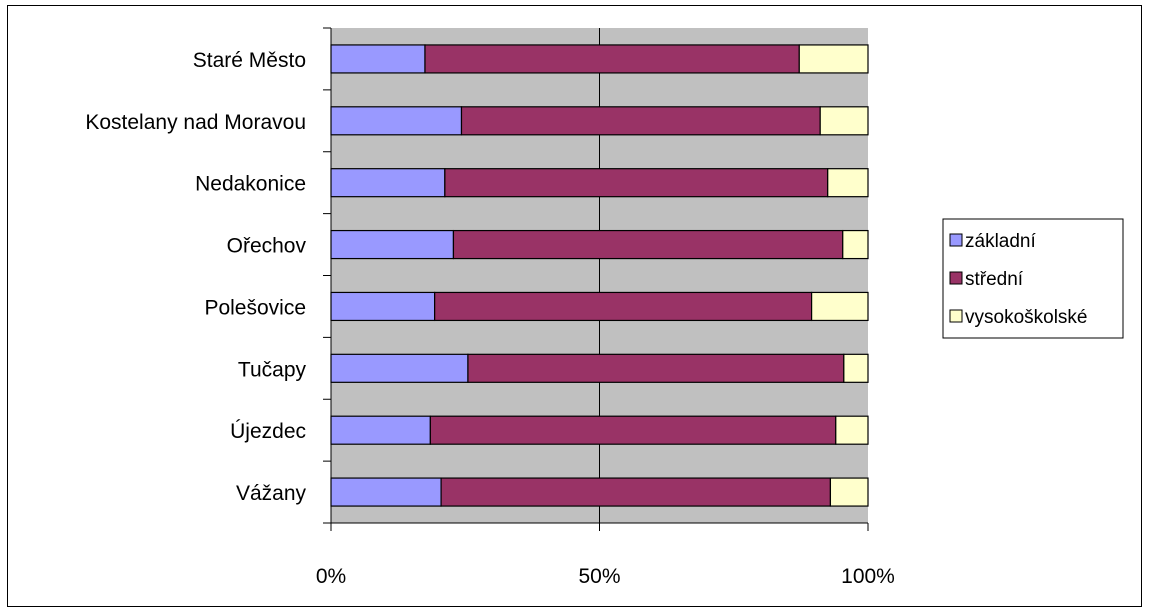 The height and width of the screenshot is (615, 1152). Describe the element at coordinates (833, 59) in the screenshot. I see `bar-vysokoskolske-stare-mesto` at that location.